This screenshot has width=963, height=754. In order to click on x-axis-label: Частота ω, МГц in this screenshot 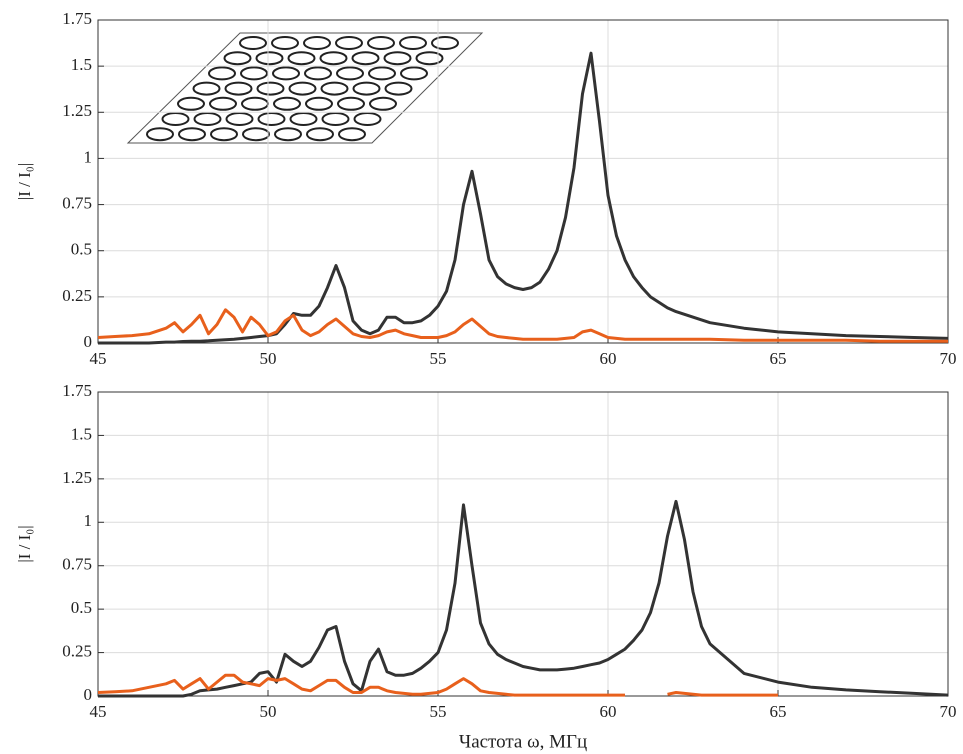, I will do `click(523, 741)`.